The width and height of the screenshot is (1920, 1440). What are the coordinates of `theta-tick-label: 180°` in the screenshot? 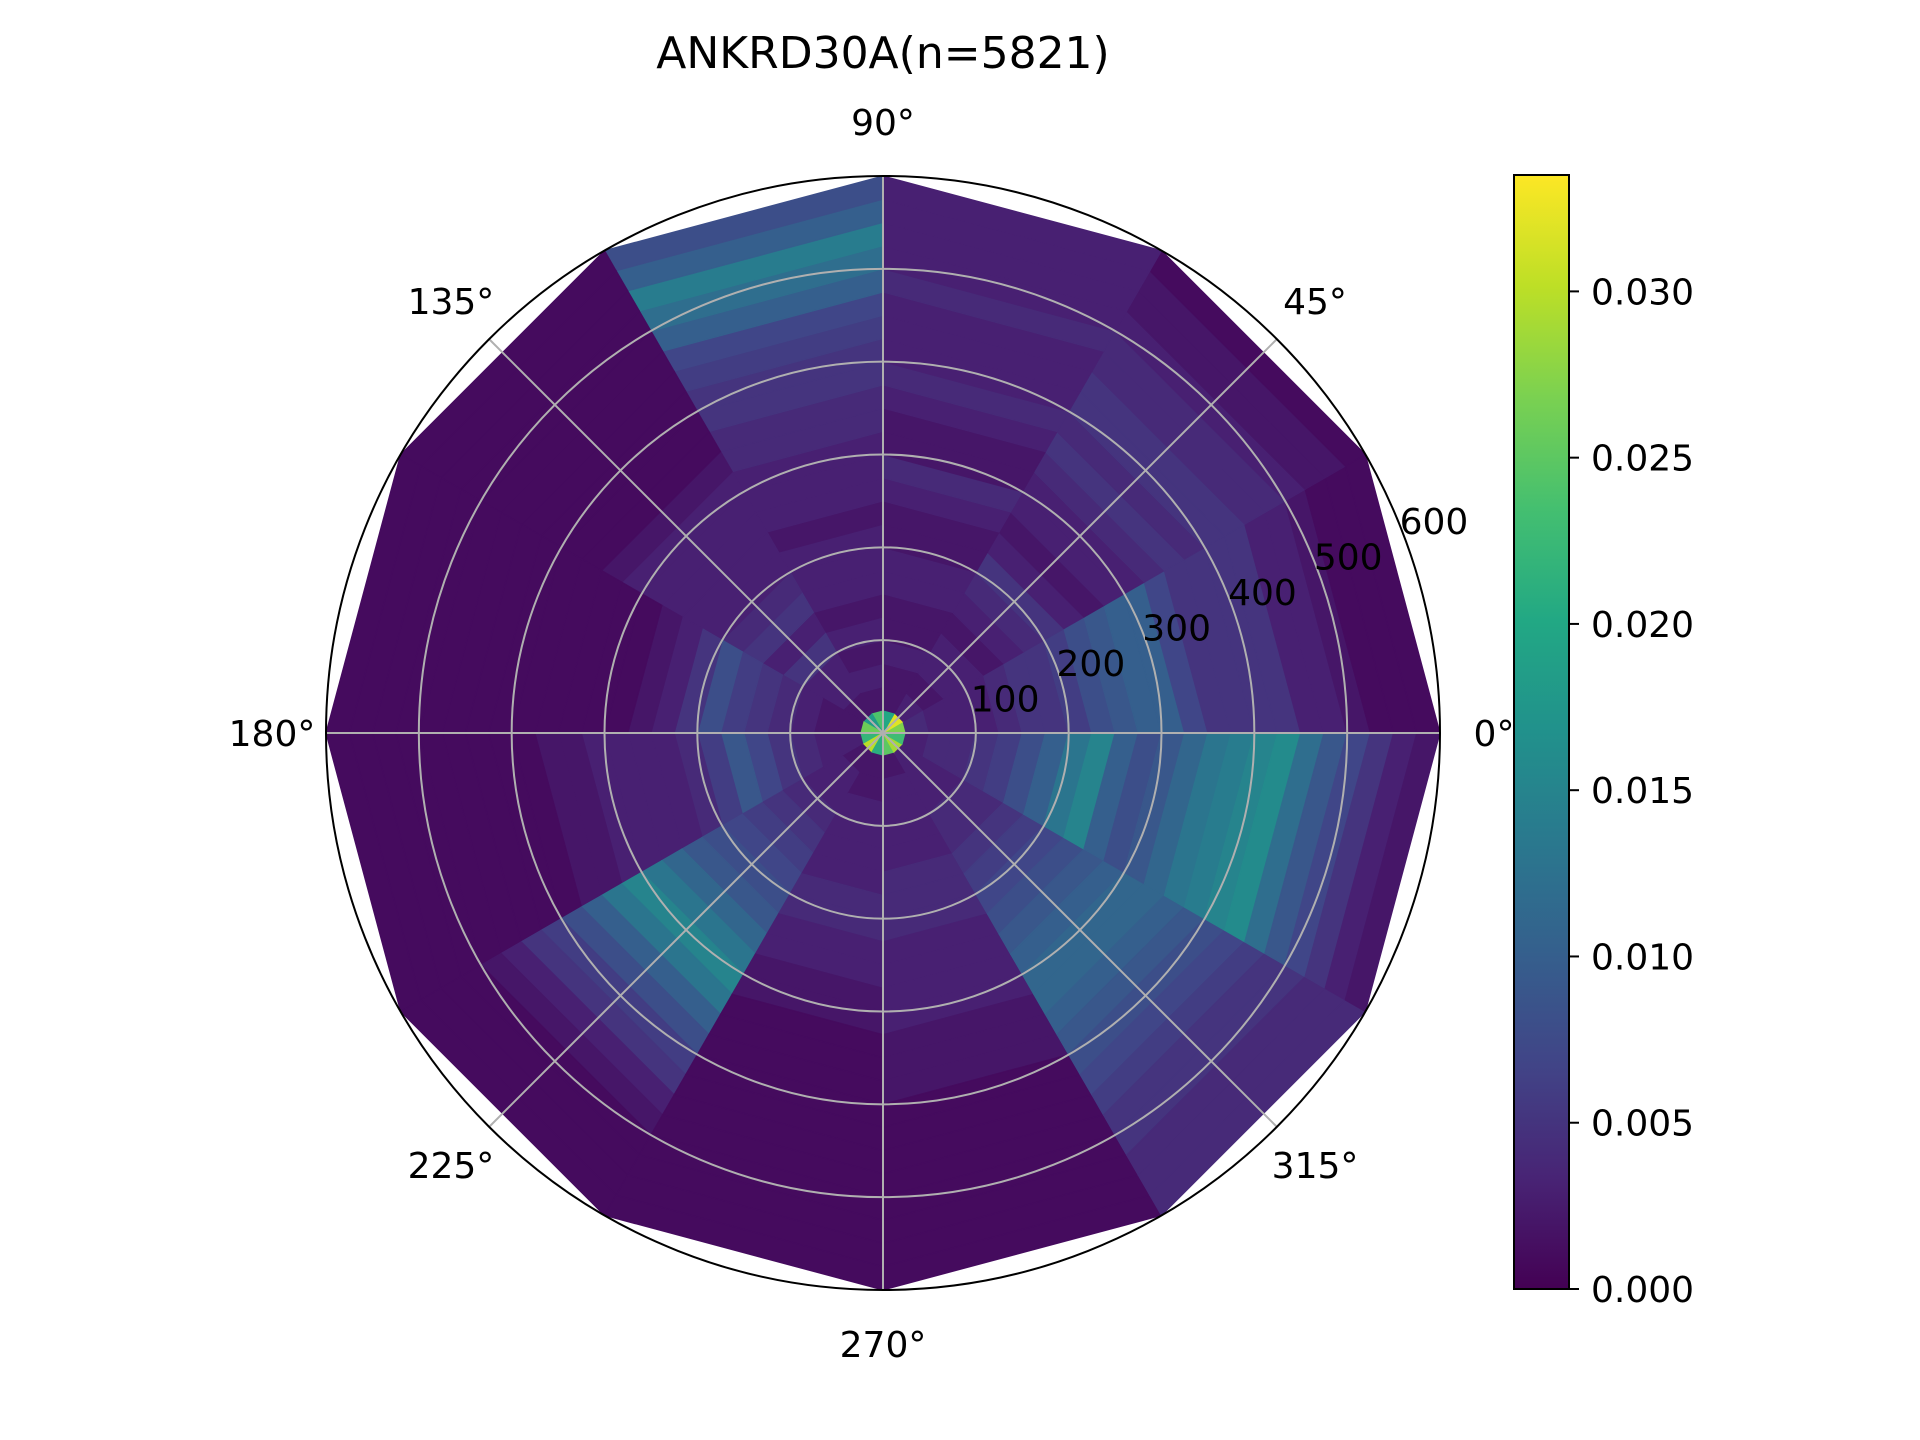 It's located at (272, 734).